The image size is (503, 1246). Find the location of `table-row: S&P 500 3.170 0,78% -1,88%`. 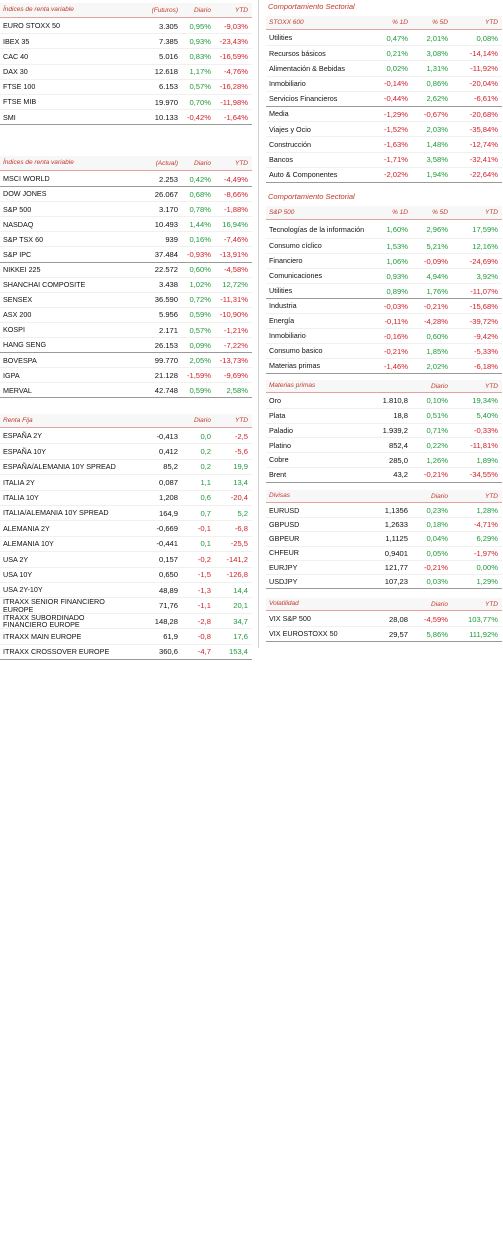

table-row: S&P 500 3.170 0,78% -1,88% is located at coordinates (126, 210).